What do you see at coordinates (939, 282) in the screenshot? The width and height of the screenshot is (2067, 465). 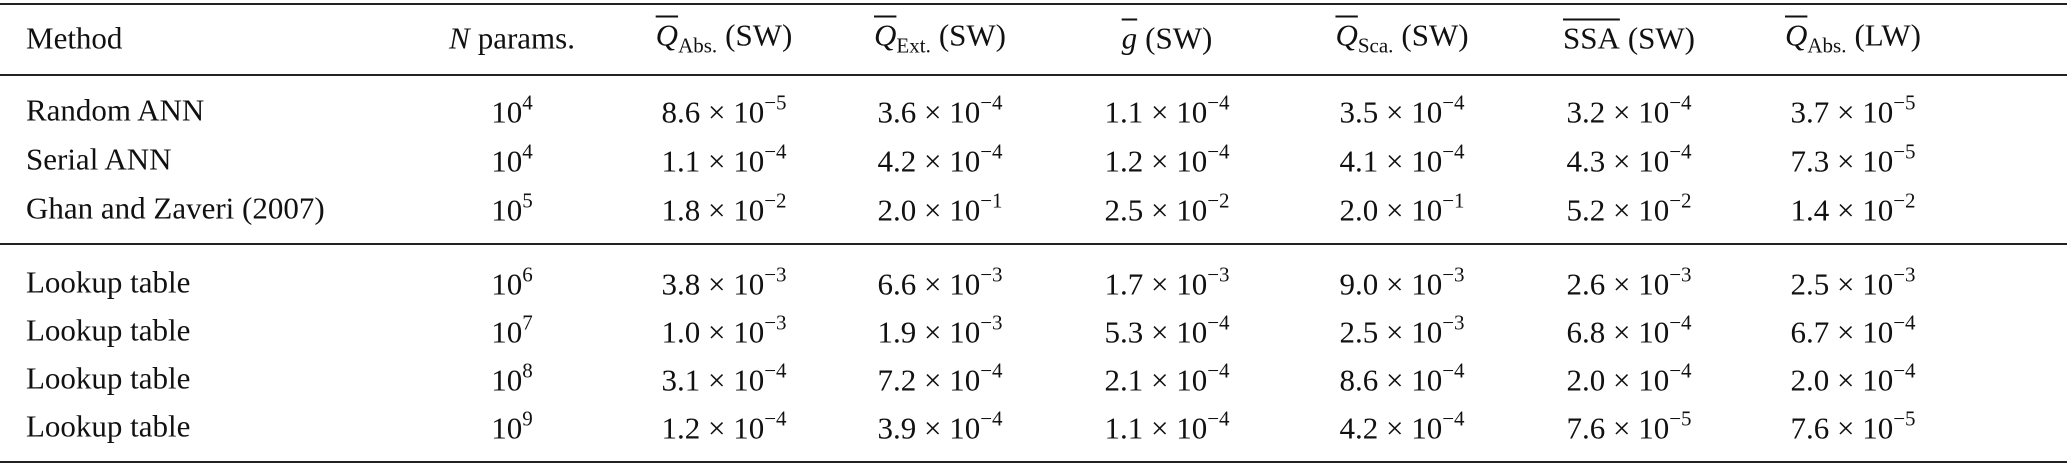 I see `value-cell: 6.6 × 10⁻³` at bounding box center [939, 282].